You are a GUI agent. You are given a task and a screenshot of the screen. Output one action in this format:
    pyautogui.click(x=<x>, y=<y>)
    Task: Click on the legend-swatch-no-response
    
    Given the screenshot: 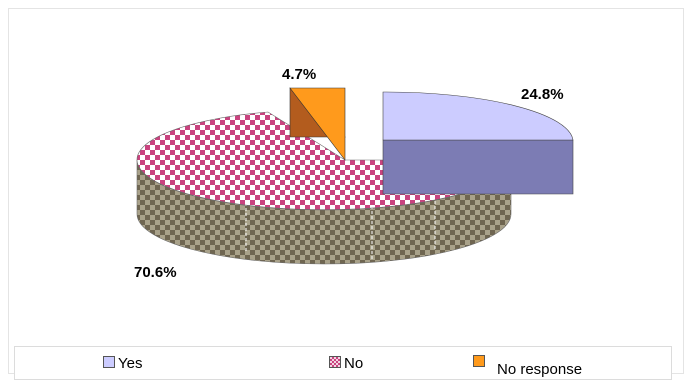 What is the action you would take?
    pyautogui.click(x=479, y=361)
    